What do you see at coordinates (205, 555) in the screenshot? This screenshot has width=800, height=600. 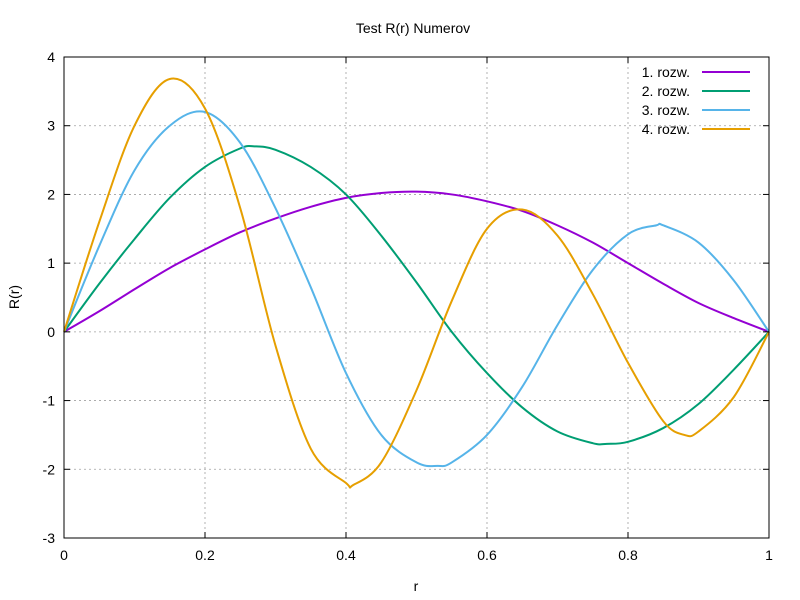 I see `x-tick-label: 0.2` at bounding box center [205, 555].